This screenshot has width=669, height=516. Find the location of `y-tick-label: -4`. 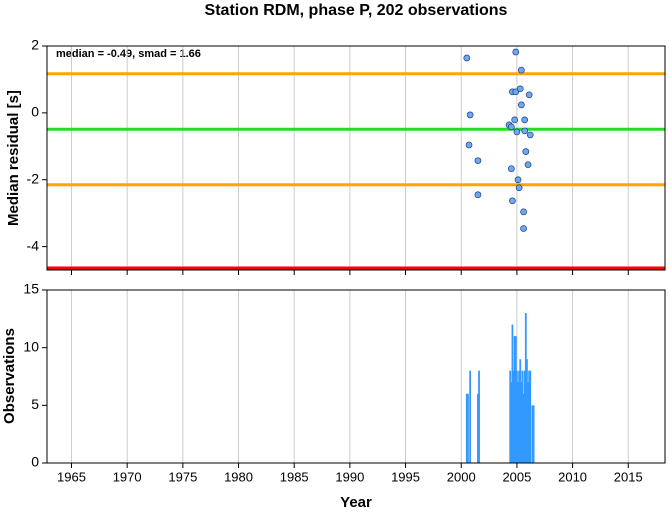

y-tick-label: -4 is located at coordinates (33, 245).